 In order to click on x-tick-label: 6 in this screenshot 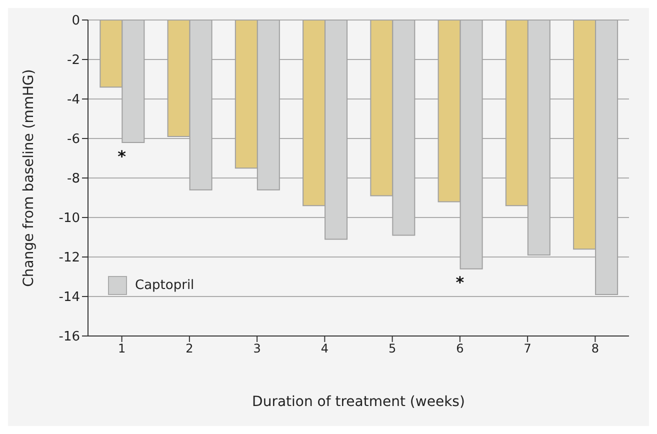, I will do `click(460, 349)`.